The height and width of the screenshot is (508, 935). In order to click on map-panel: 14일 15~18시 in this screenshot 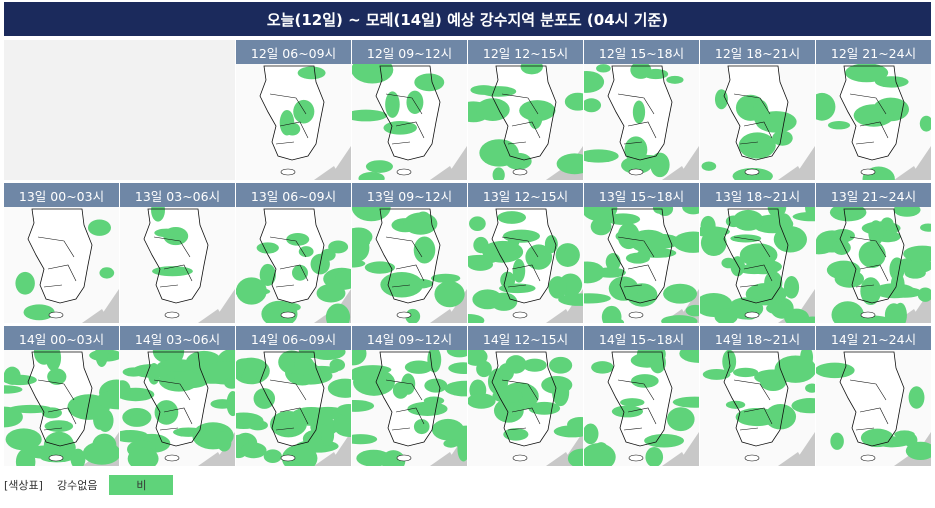, I will do `click(641, 396)`.